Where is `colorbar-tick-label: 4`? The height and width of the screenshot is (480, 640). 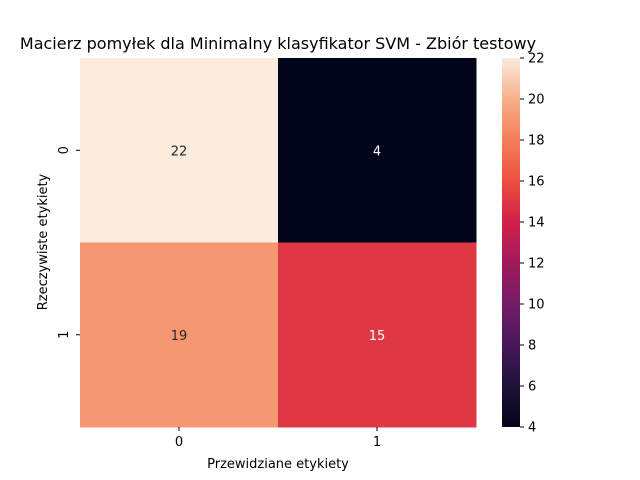 colorbar-tick-label: 4 is located at coordinates (532, 428).